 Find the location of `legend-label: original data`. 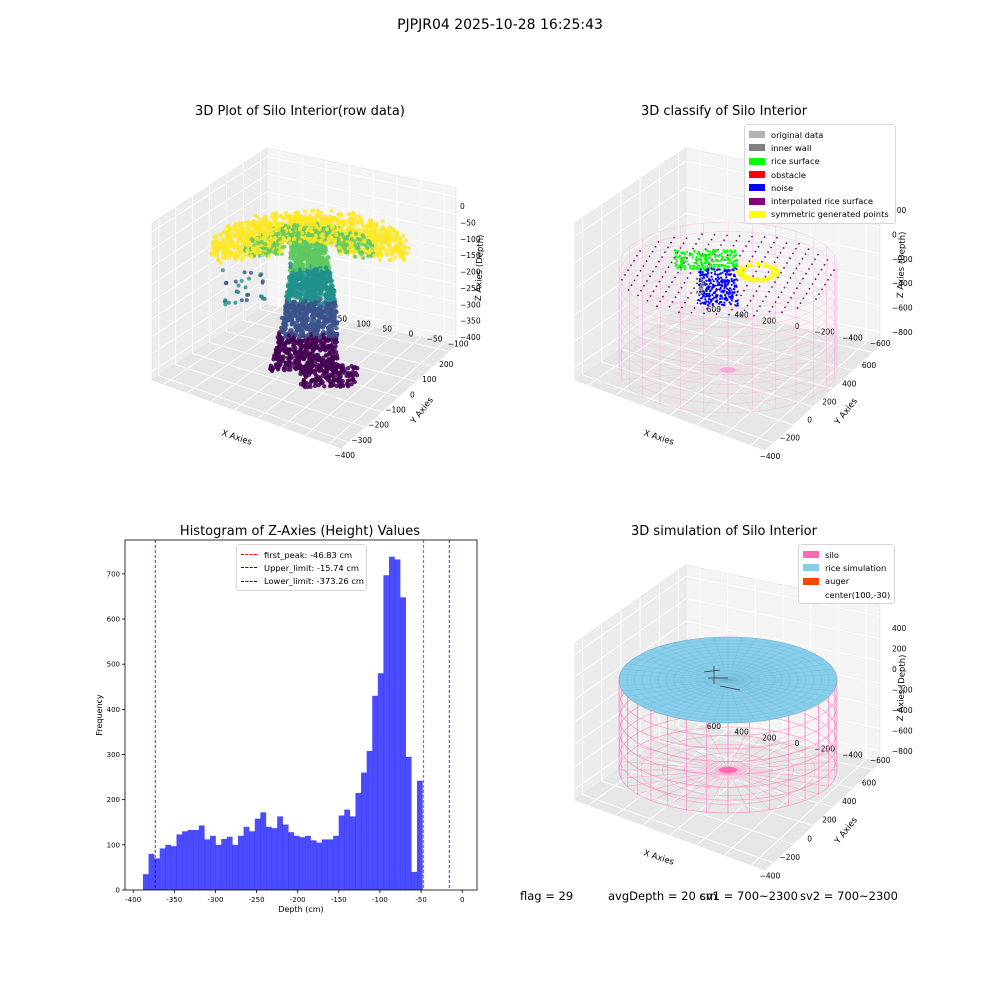

legend-label: original data is located at coordinates (797, 134).